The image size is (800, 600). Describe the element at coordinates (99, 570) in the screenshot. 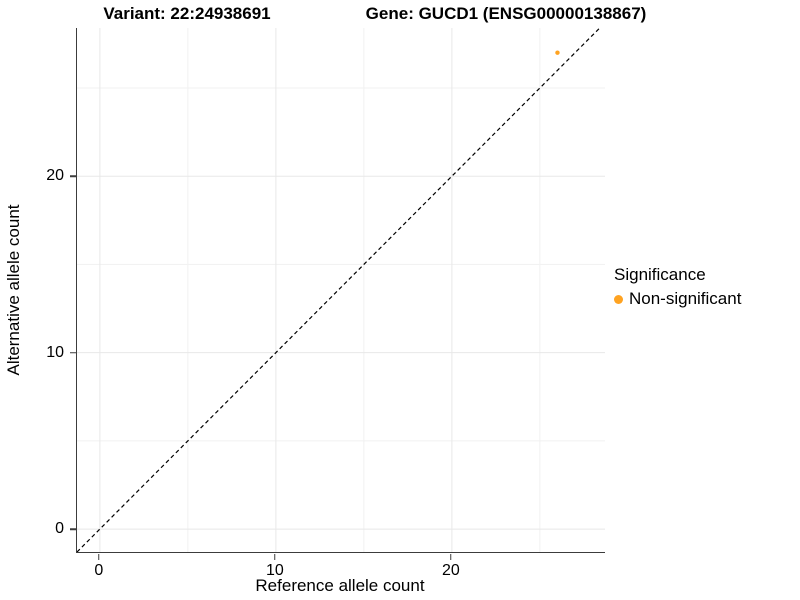

I see `x-tick-label: 0` at that location.